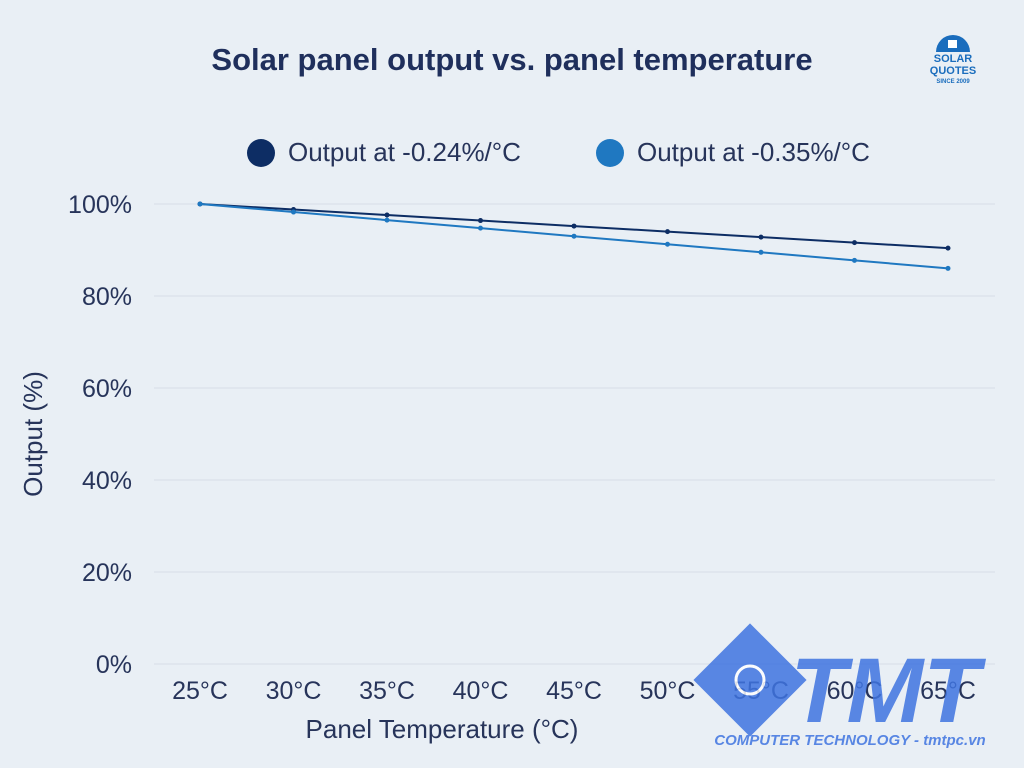 This screenshot has width=1024, height=768. What do you see at coordinates (750, 680) in the screenshot?
I see `watermark-circuit-icon` at bounding box center [750, 680].